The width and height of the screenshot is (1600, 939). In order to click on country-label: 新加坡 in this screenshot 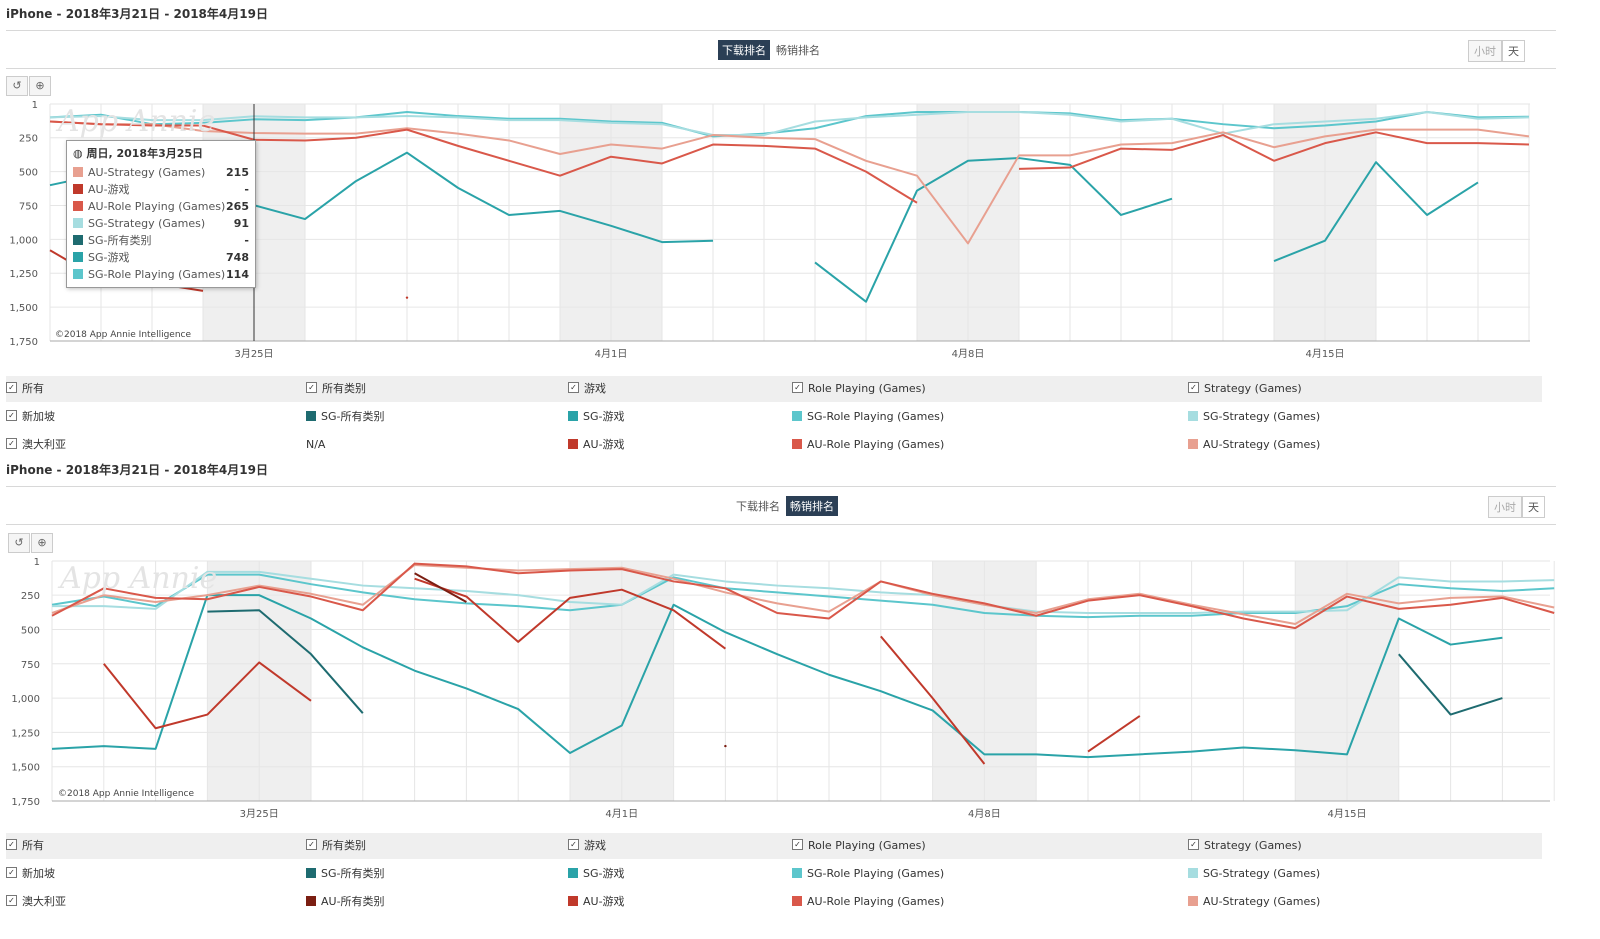, I will do `click(38, 873)`.